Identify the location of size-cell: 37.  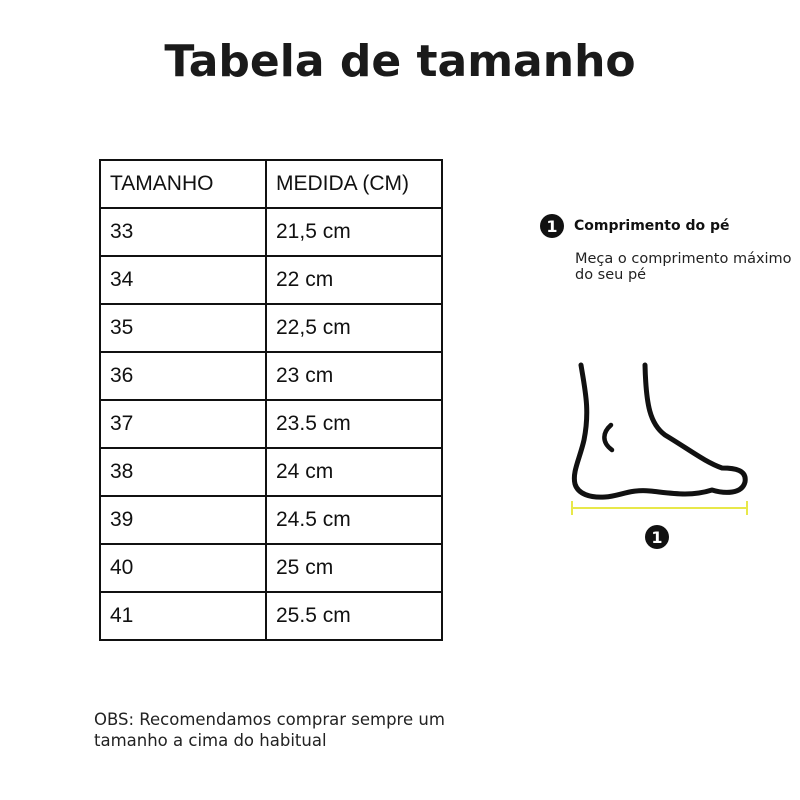
(183, 424).